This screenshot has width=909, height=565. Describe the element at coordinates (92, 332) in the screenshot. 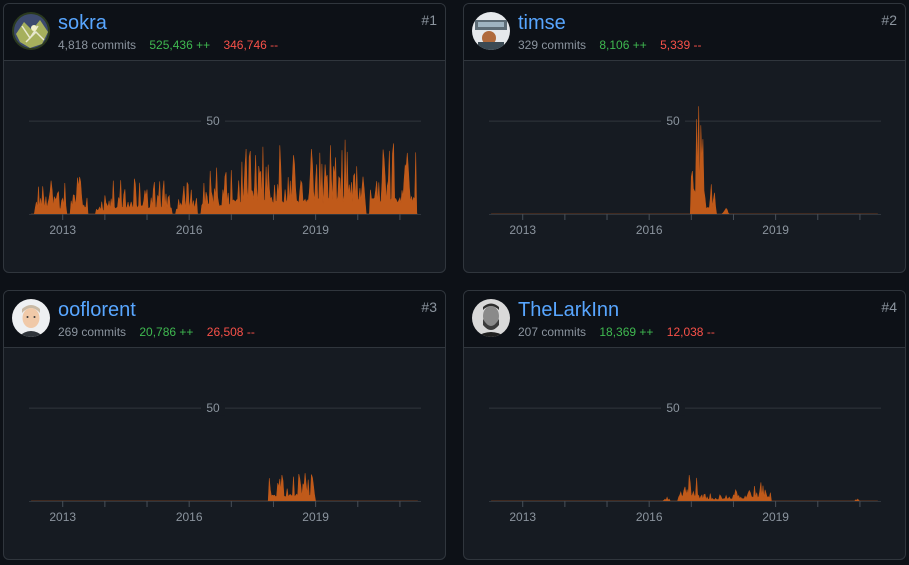

I see `commit-count: 269 commits` at that location.